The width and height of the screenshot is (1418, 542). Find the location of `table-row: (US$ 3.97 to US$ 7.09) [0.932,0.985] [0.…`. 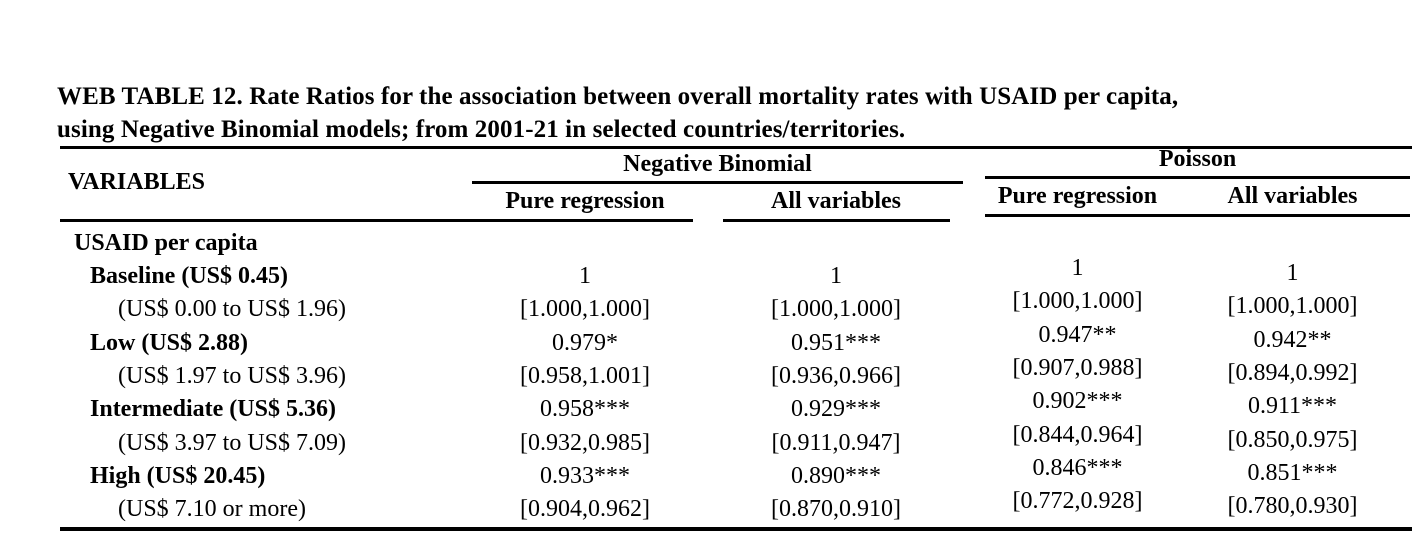

table-row: (US$ 3.97 to US$ 7.09) [0.932,0.985] [0.… is located at coordinates (709, 442).